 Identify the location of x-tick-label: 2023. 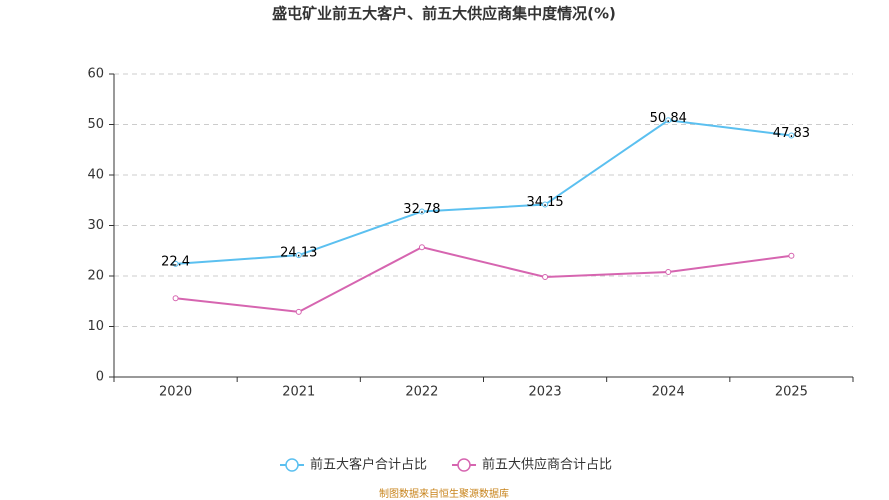
(545, 392).